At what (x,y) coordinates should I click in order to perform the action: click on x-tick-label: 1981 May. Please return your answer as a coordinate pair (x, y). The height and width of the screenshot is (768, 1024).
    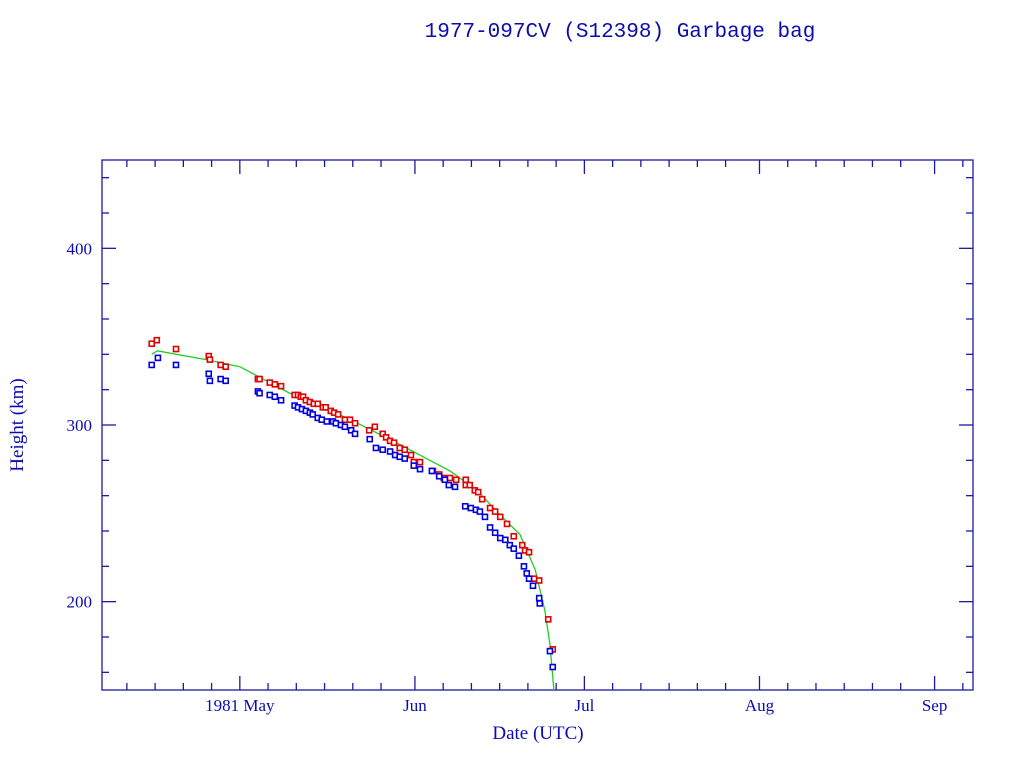
    Looking at the image, I should click on (240, 705).